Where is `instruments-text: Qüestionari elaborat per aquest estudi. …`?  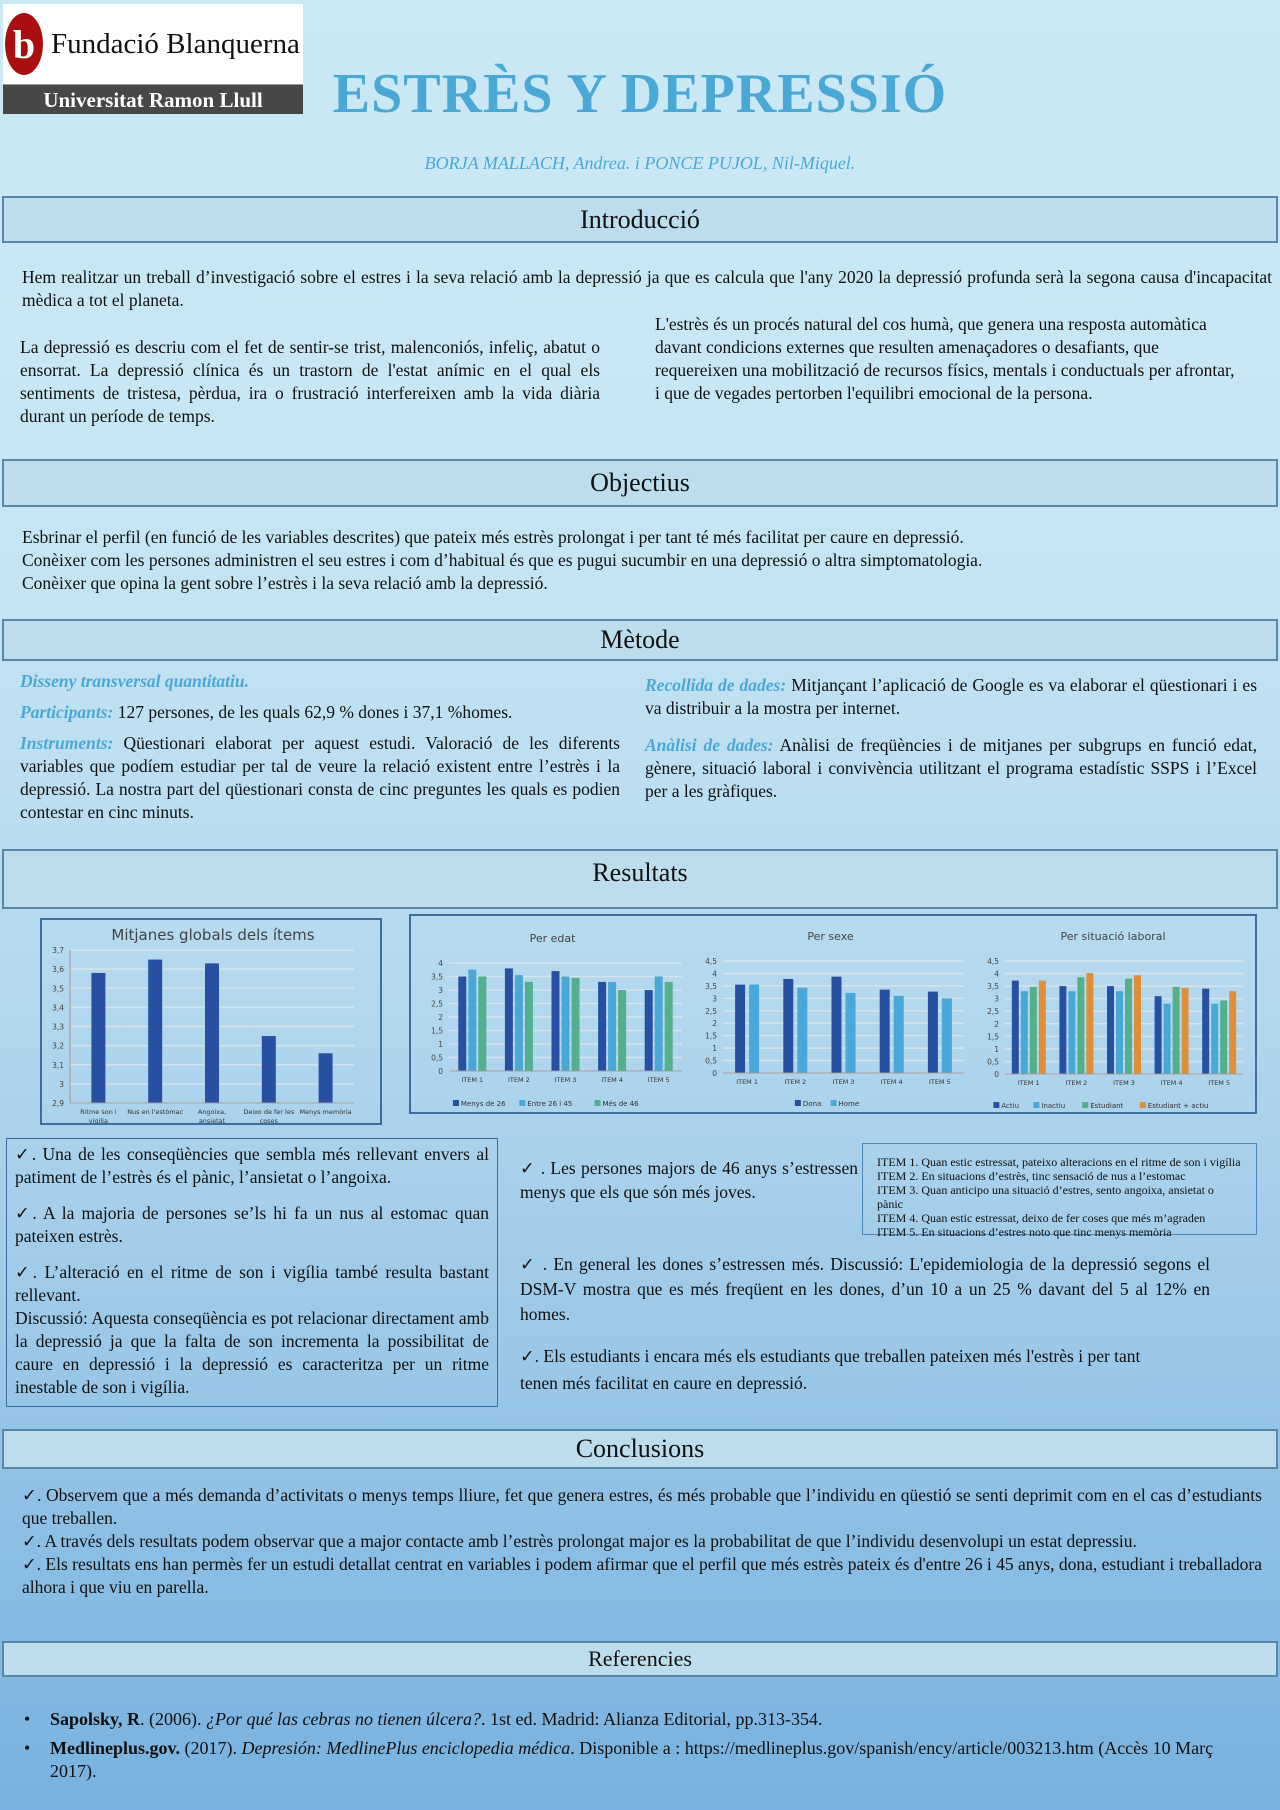 instruments-text: Qüestionari elaborat per aquest estudi. … is located at coordinates (320, 777).